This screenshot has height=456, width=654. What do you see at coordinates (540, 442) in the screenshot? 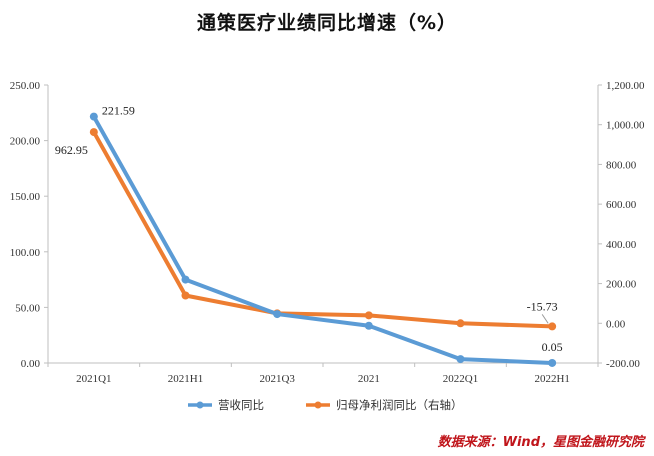
I see `source-note: 数据来源：Wind，星图金融研究院` at bounding box center [540, 442].